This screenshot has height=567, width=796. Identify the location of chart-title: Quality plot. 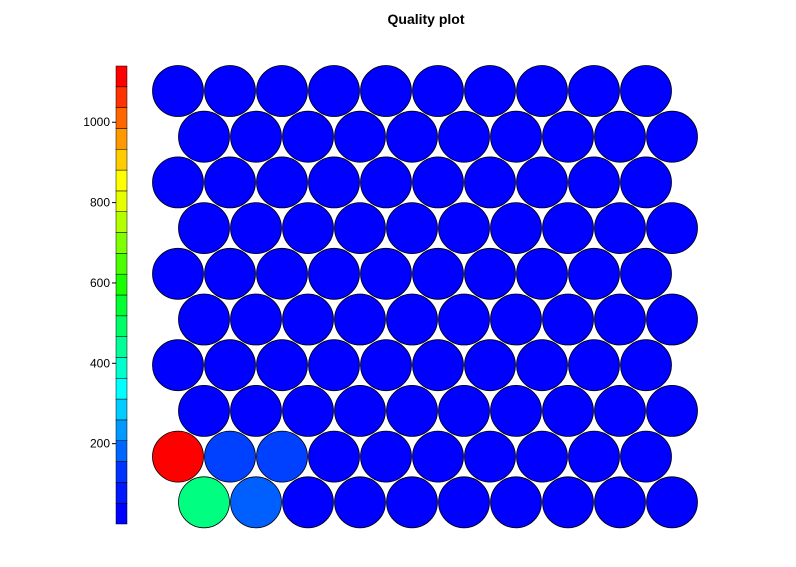
(426, 19).